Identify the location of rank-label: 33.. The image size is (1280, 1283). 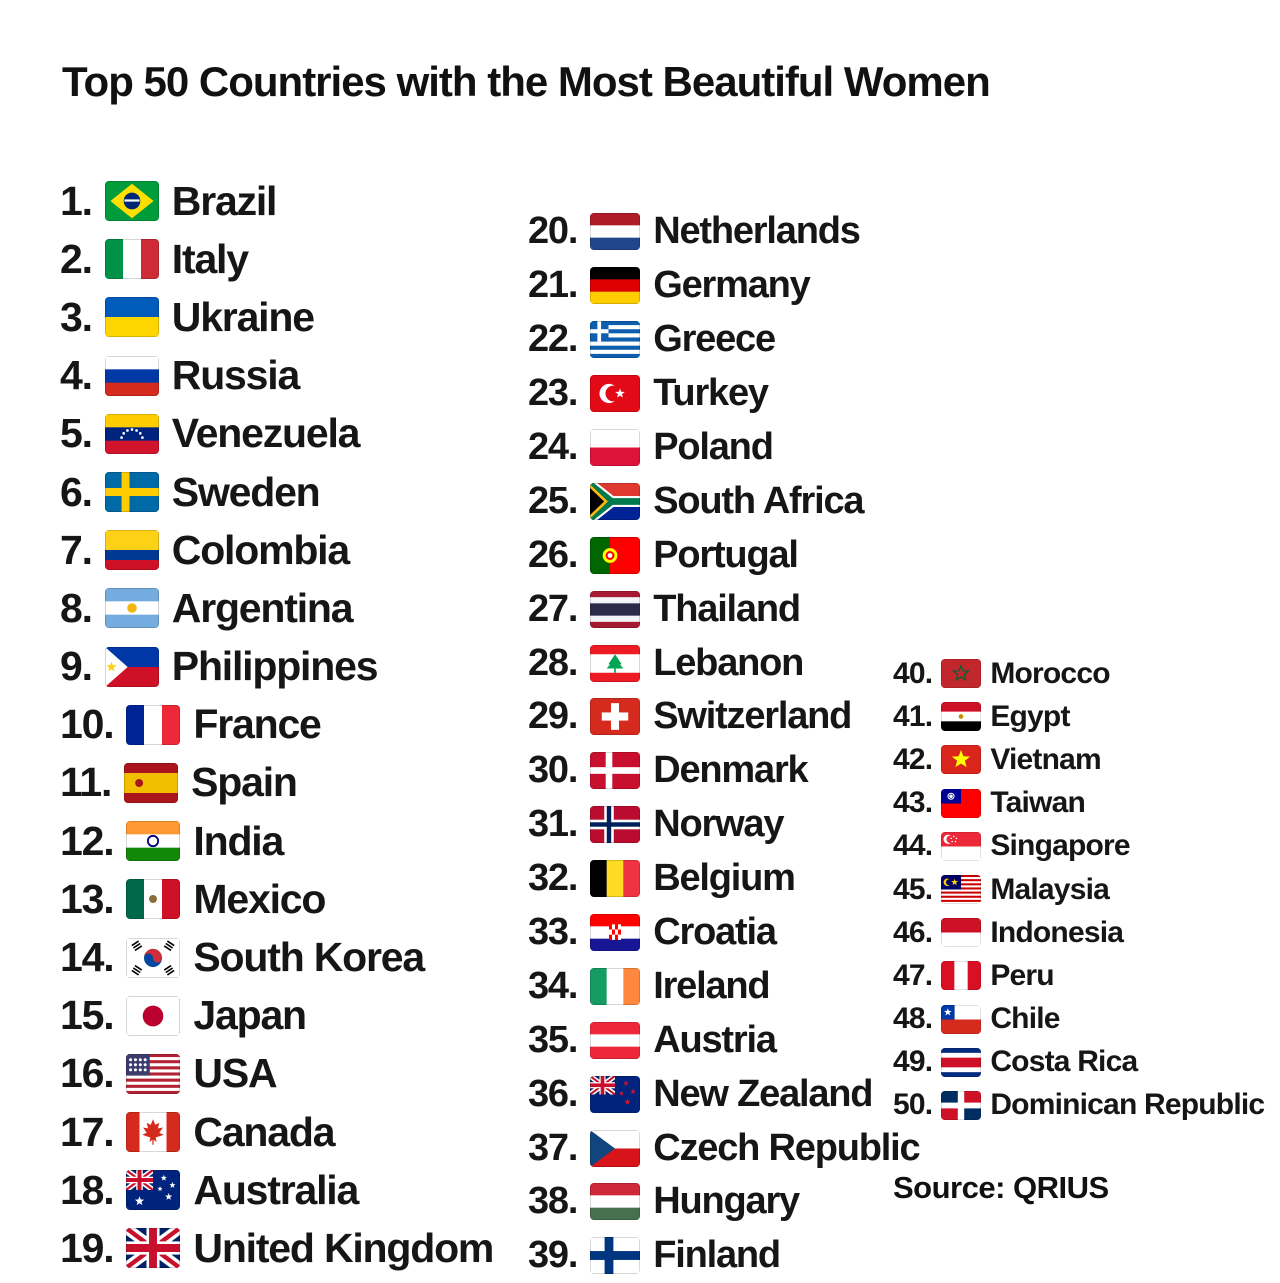
(553, 932).